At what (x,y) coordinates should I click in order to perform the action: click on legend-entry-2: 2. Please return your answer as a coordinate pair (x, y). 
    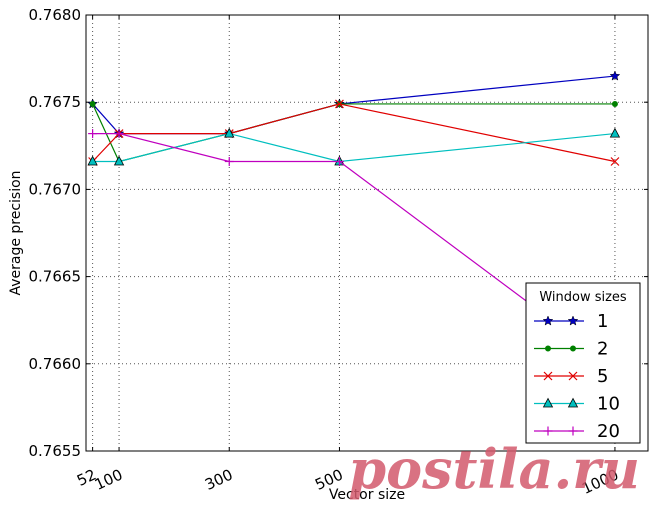
    Looking at the image, I should click on (571, 349).